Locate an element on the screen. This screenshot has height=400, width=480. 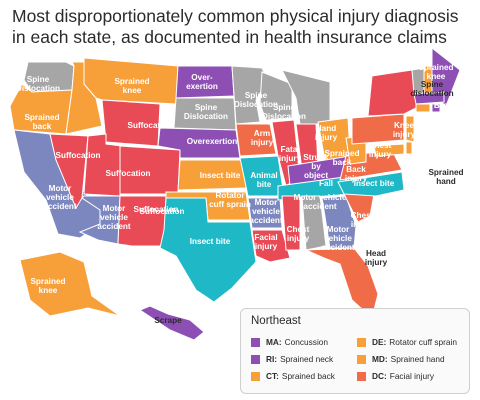
legend-label: Sprained hand is located at coordinates (417, 359).